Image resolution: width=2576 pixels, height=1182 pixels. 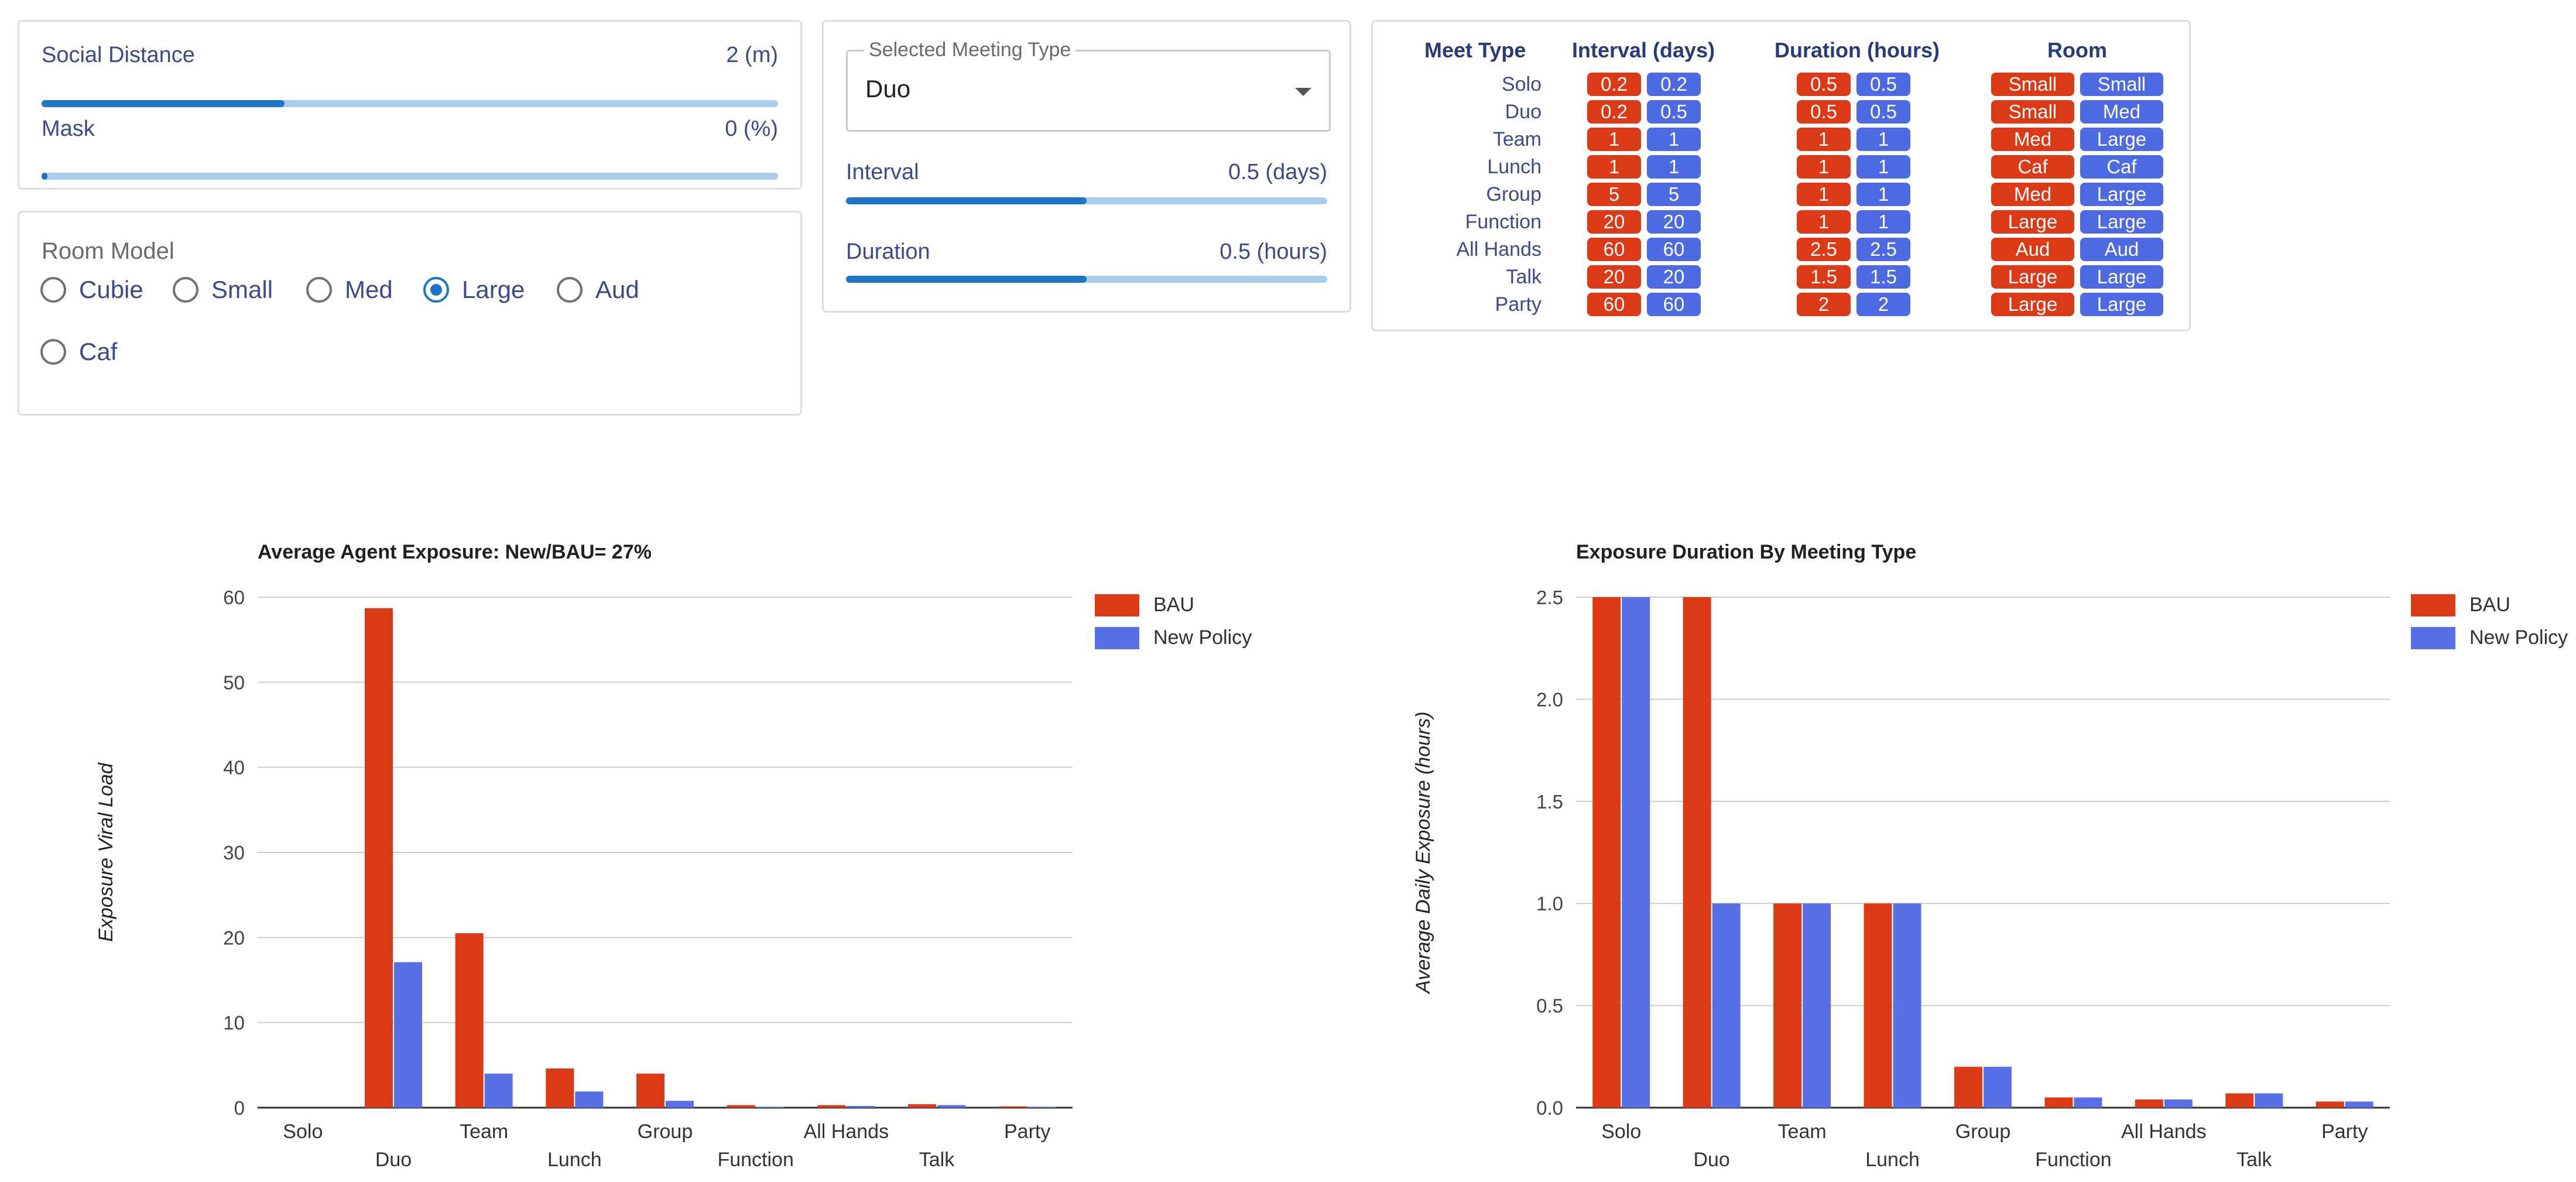 I want to click on chart1-title: Average Agent Exposure: New/BAU= 27%, so click(x=455, y=552).